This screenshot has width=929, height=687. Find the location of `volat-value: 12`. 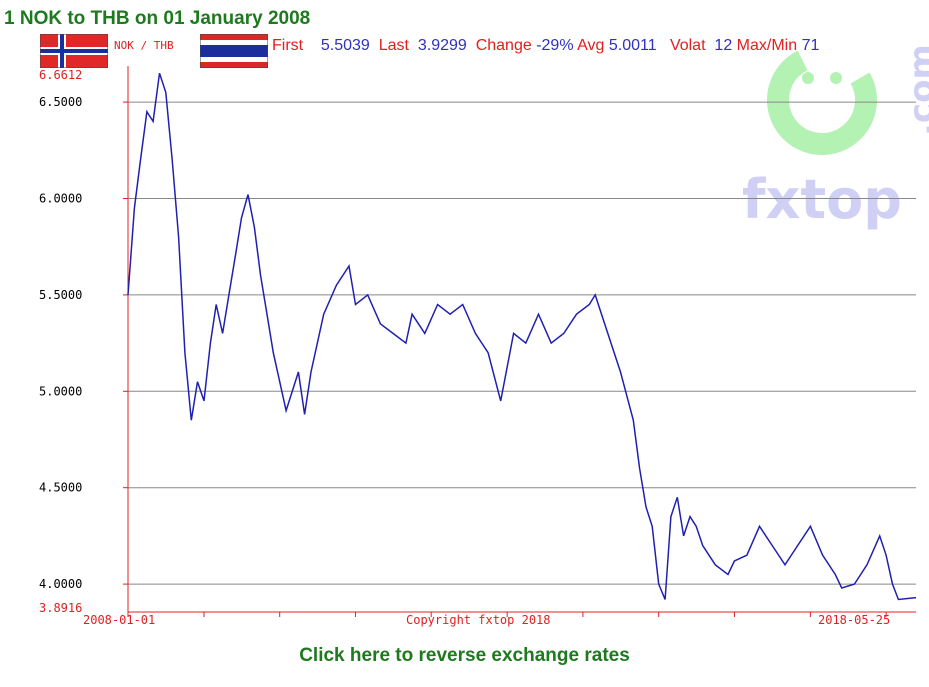

volat-value: 12 is located at coordinates (723, 45).